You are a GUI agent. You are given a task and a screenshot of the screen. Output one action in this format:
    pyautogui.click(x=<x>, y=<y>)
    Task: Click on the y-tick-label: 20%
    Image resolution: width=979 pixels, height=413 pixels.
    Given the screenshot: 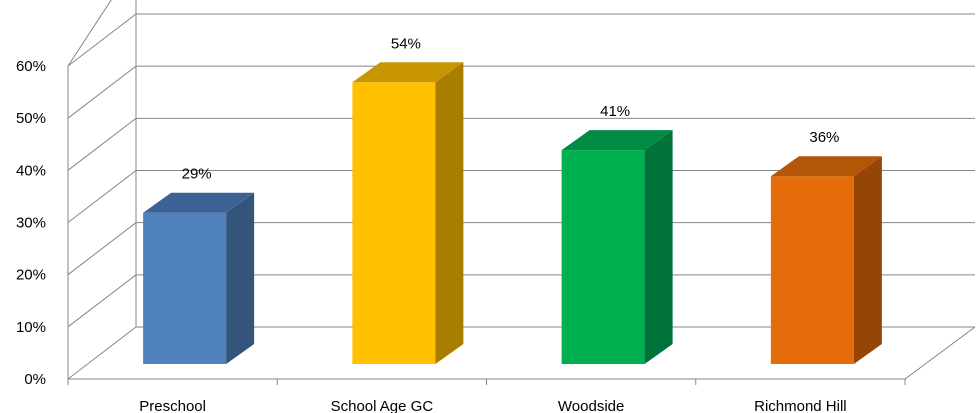 What is the action you would take?
    pyautogui.click(x=31, y=275)
    